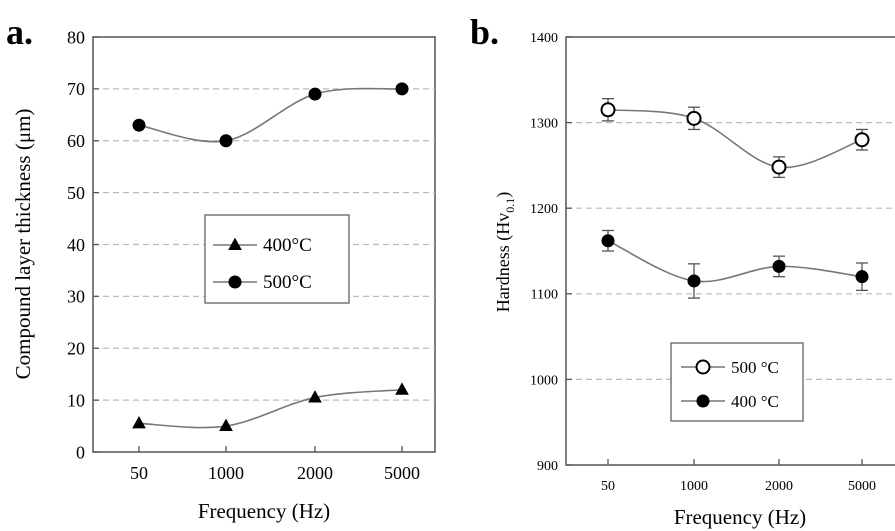  What do you see at coordinates (19, 32) in the screenshot?
I see `panel-label-a: a.` at bounding box center [19, 32].